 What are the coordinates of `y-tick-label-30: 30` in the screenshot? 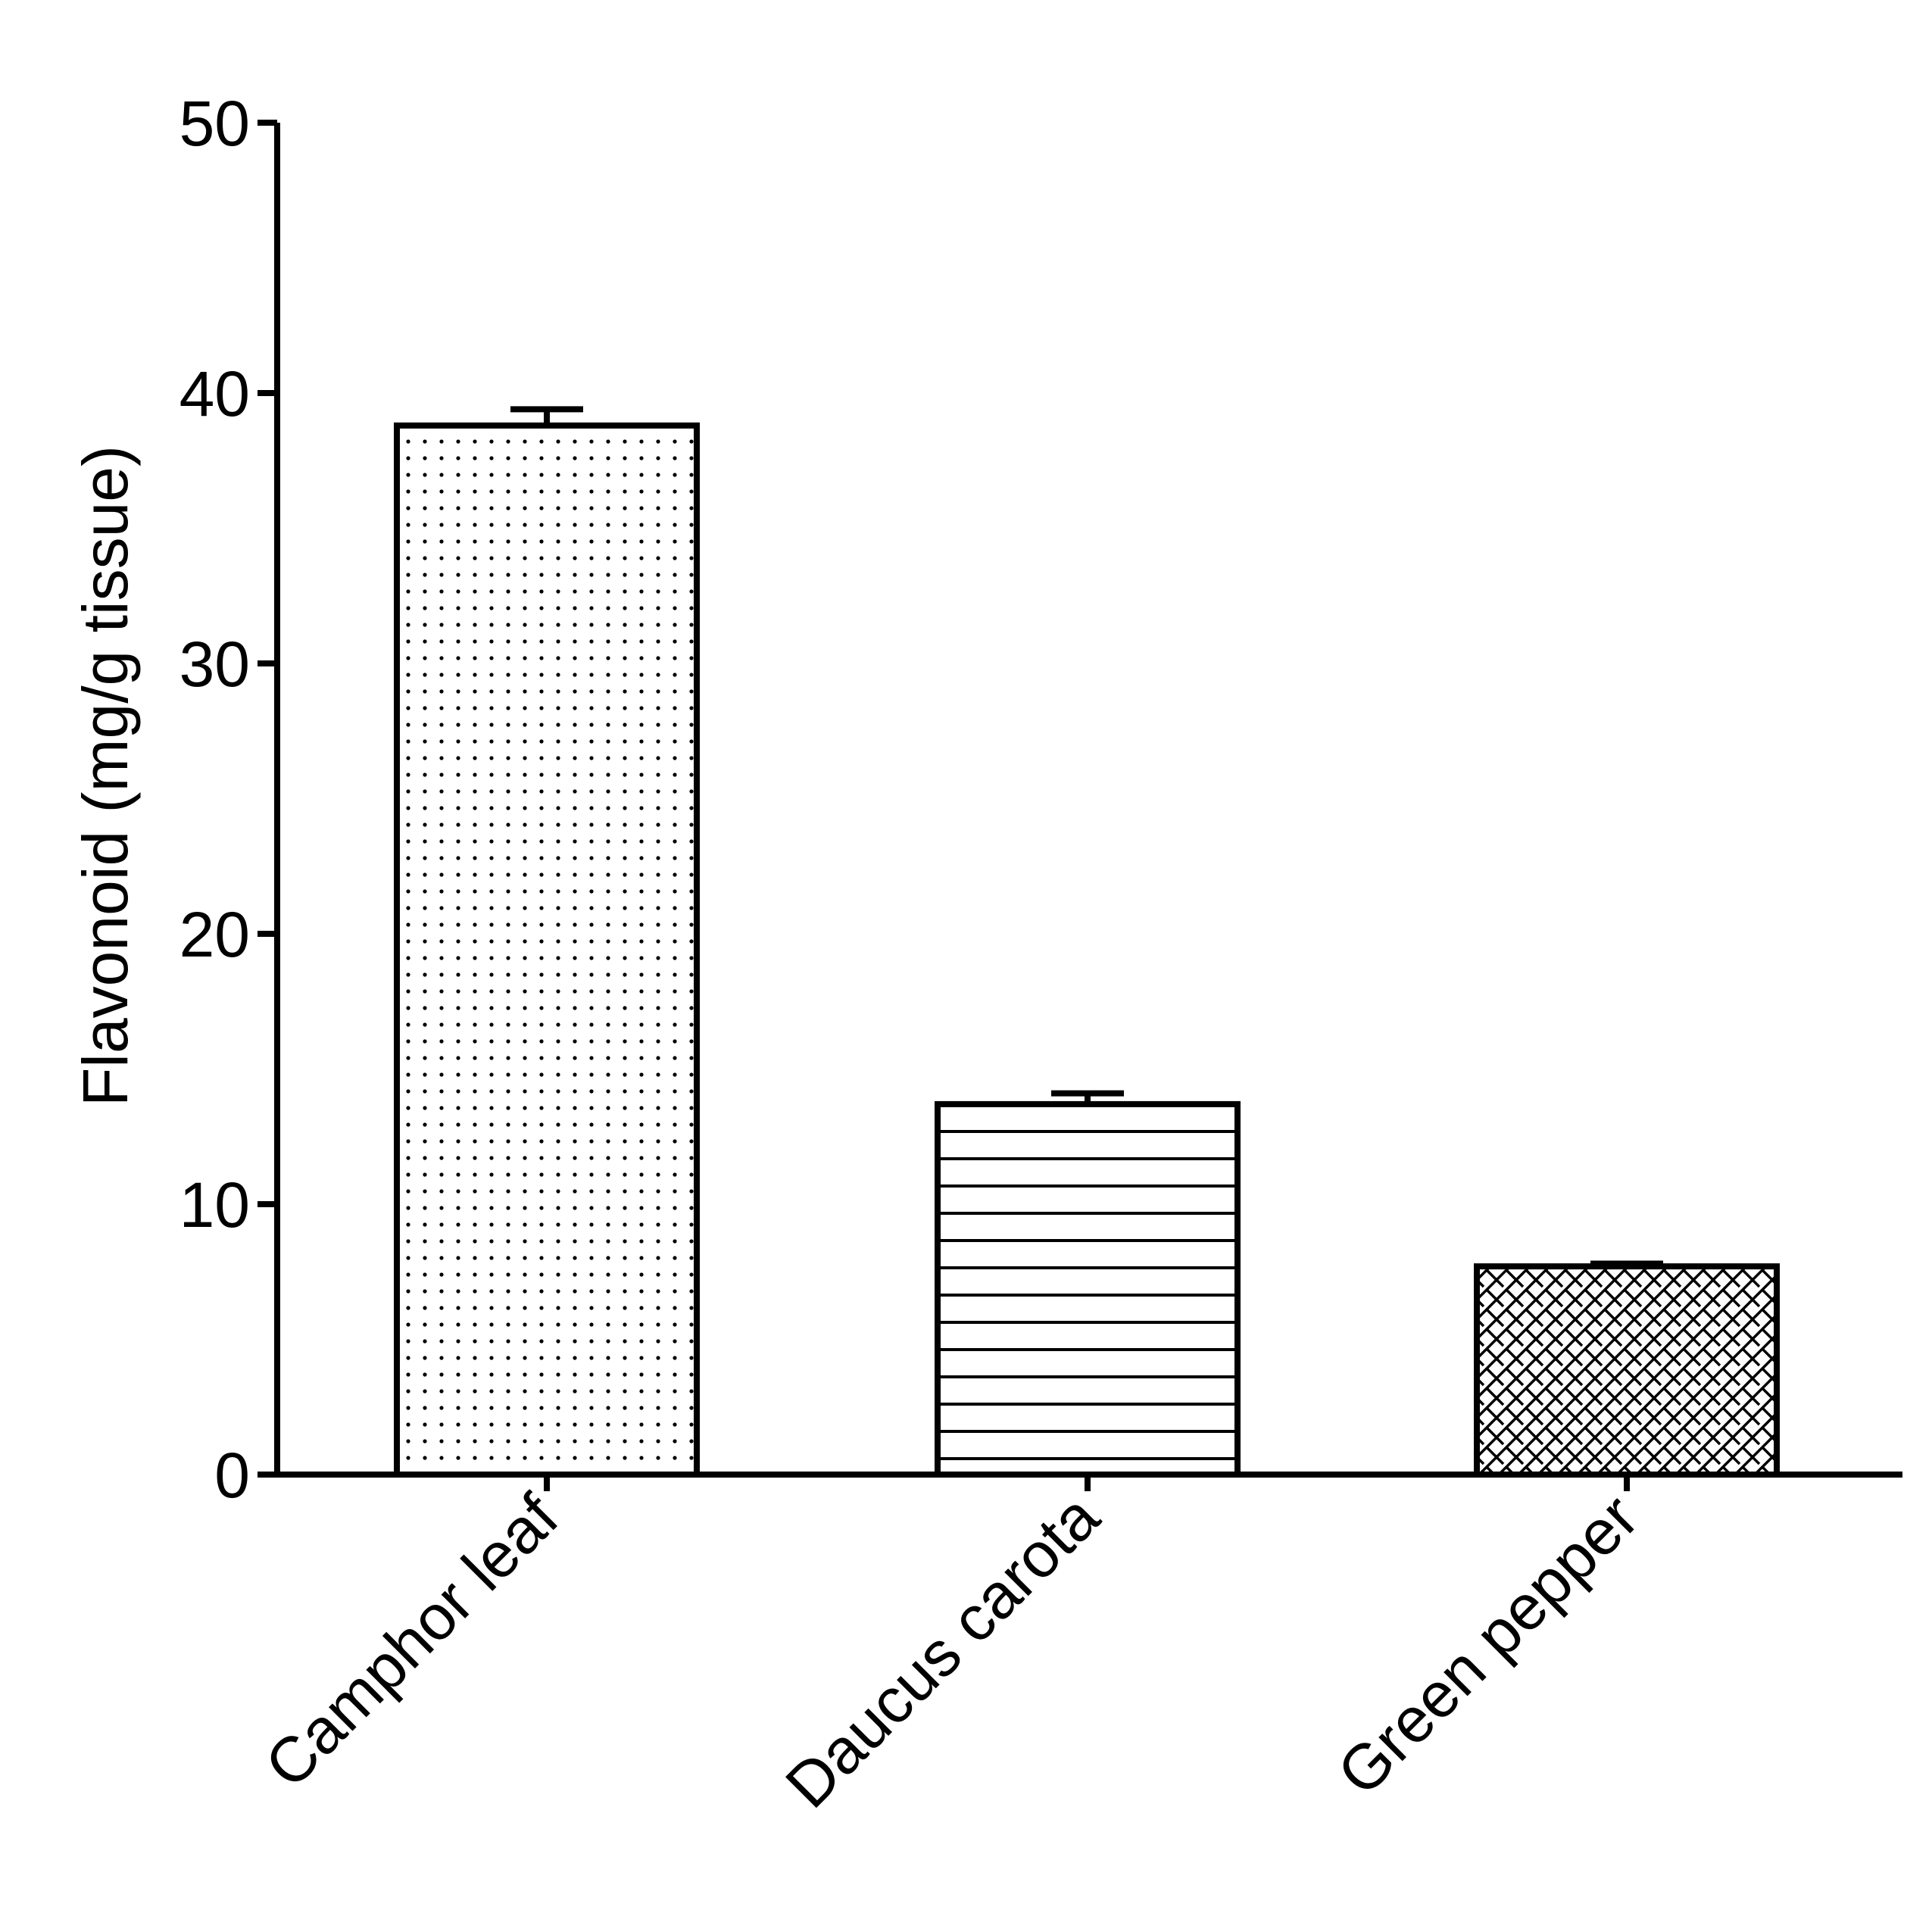 It's located at (214, 664).